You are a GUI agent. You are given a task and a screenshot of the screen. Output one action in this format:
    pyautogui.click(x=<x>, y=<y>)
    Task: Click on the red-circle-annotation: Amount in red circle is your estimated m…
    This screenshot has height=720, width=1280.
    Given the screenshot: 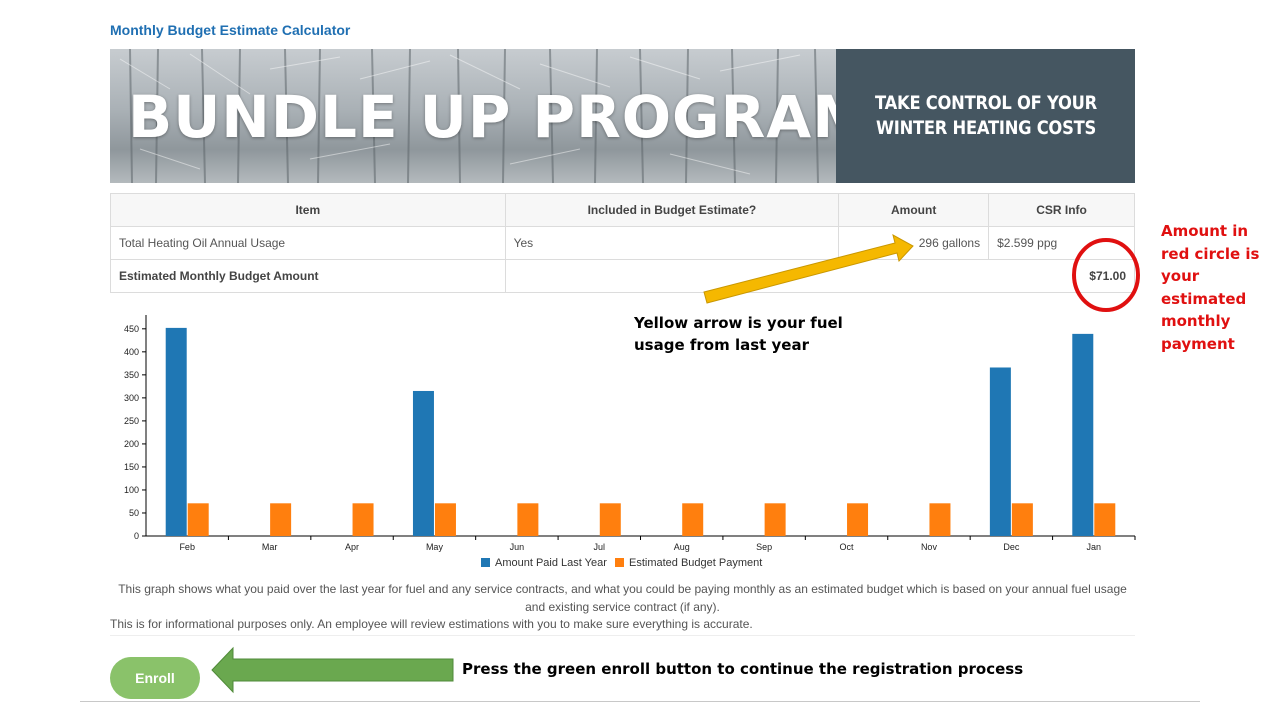 What is the action you would take?
    pyautogui.click(x=1210, y=287)
    